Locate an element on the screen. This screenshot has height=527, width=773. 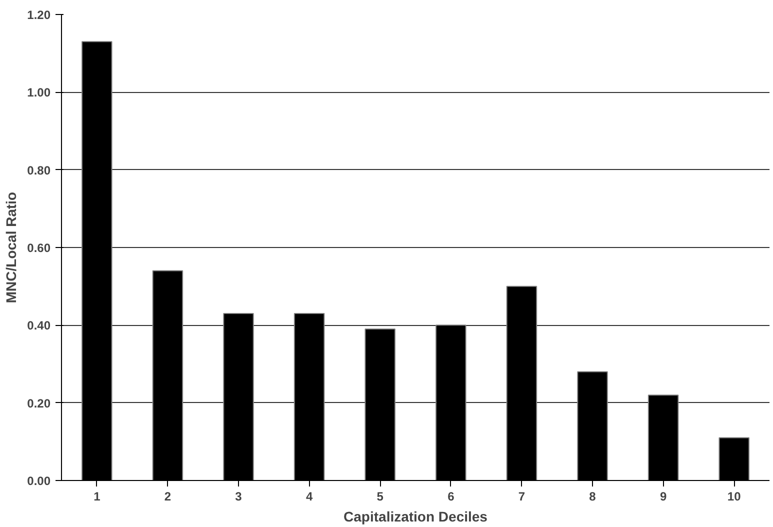
y-tick-label: 1.00 is located at coordinates (39, 93).